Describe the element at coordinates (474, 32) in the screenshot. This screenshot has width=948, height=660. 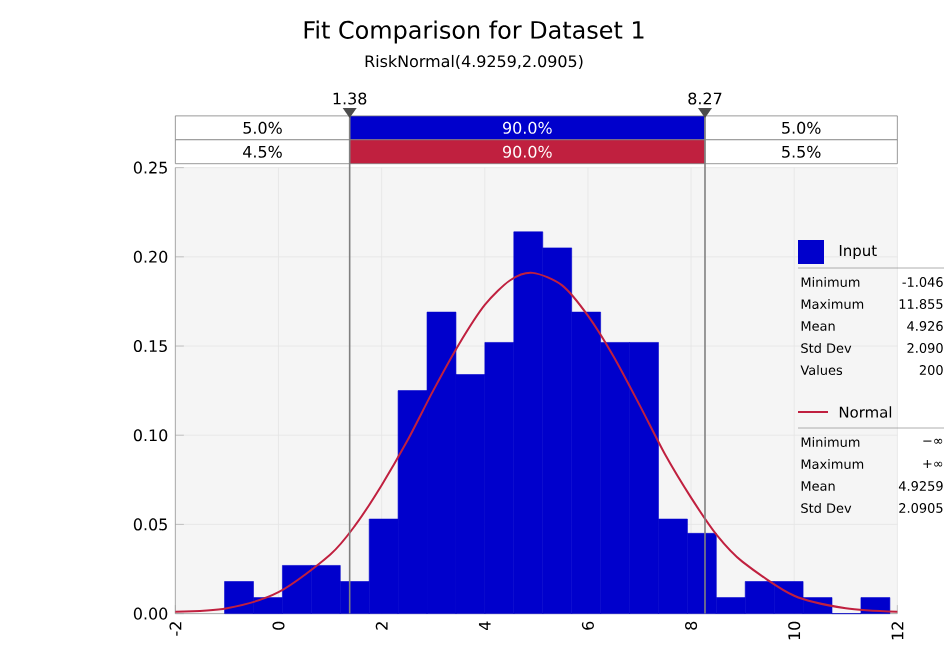
I see `chart-title: Fit Comparison for Dataset 1` at that location.